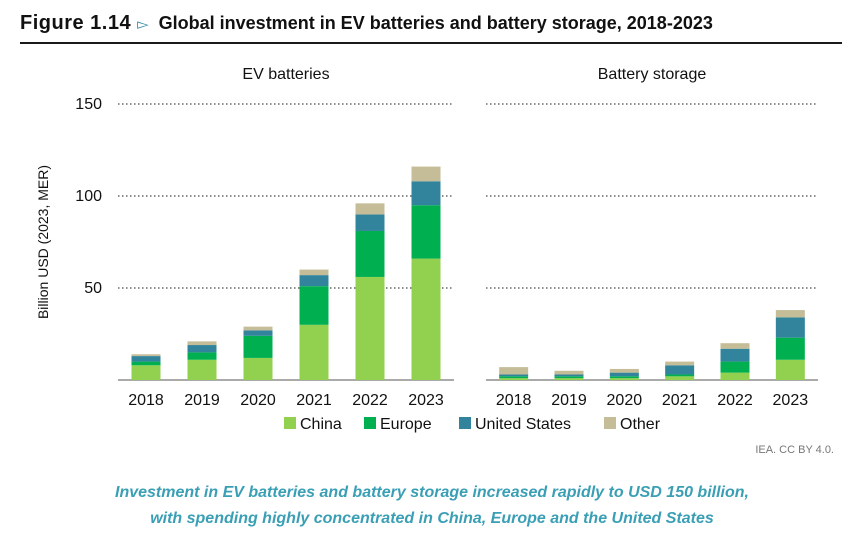 This screenshot has width=864, height=541. Describe the element at coordinates (735, 355) in the screenshot. I see `battery-storage-bar-2022-united-states` at that location.